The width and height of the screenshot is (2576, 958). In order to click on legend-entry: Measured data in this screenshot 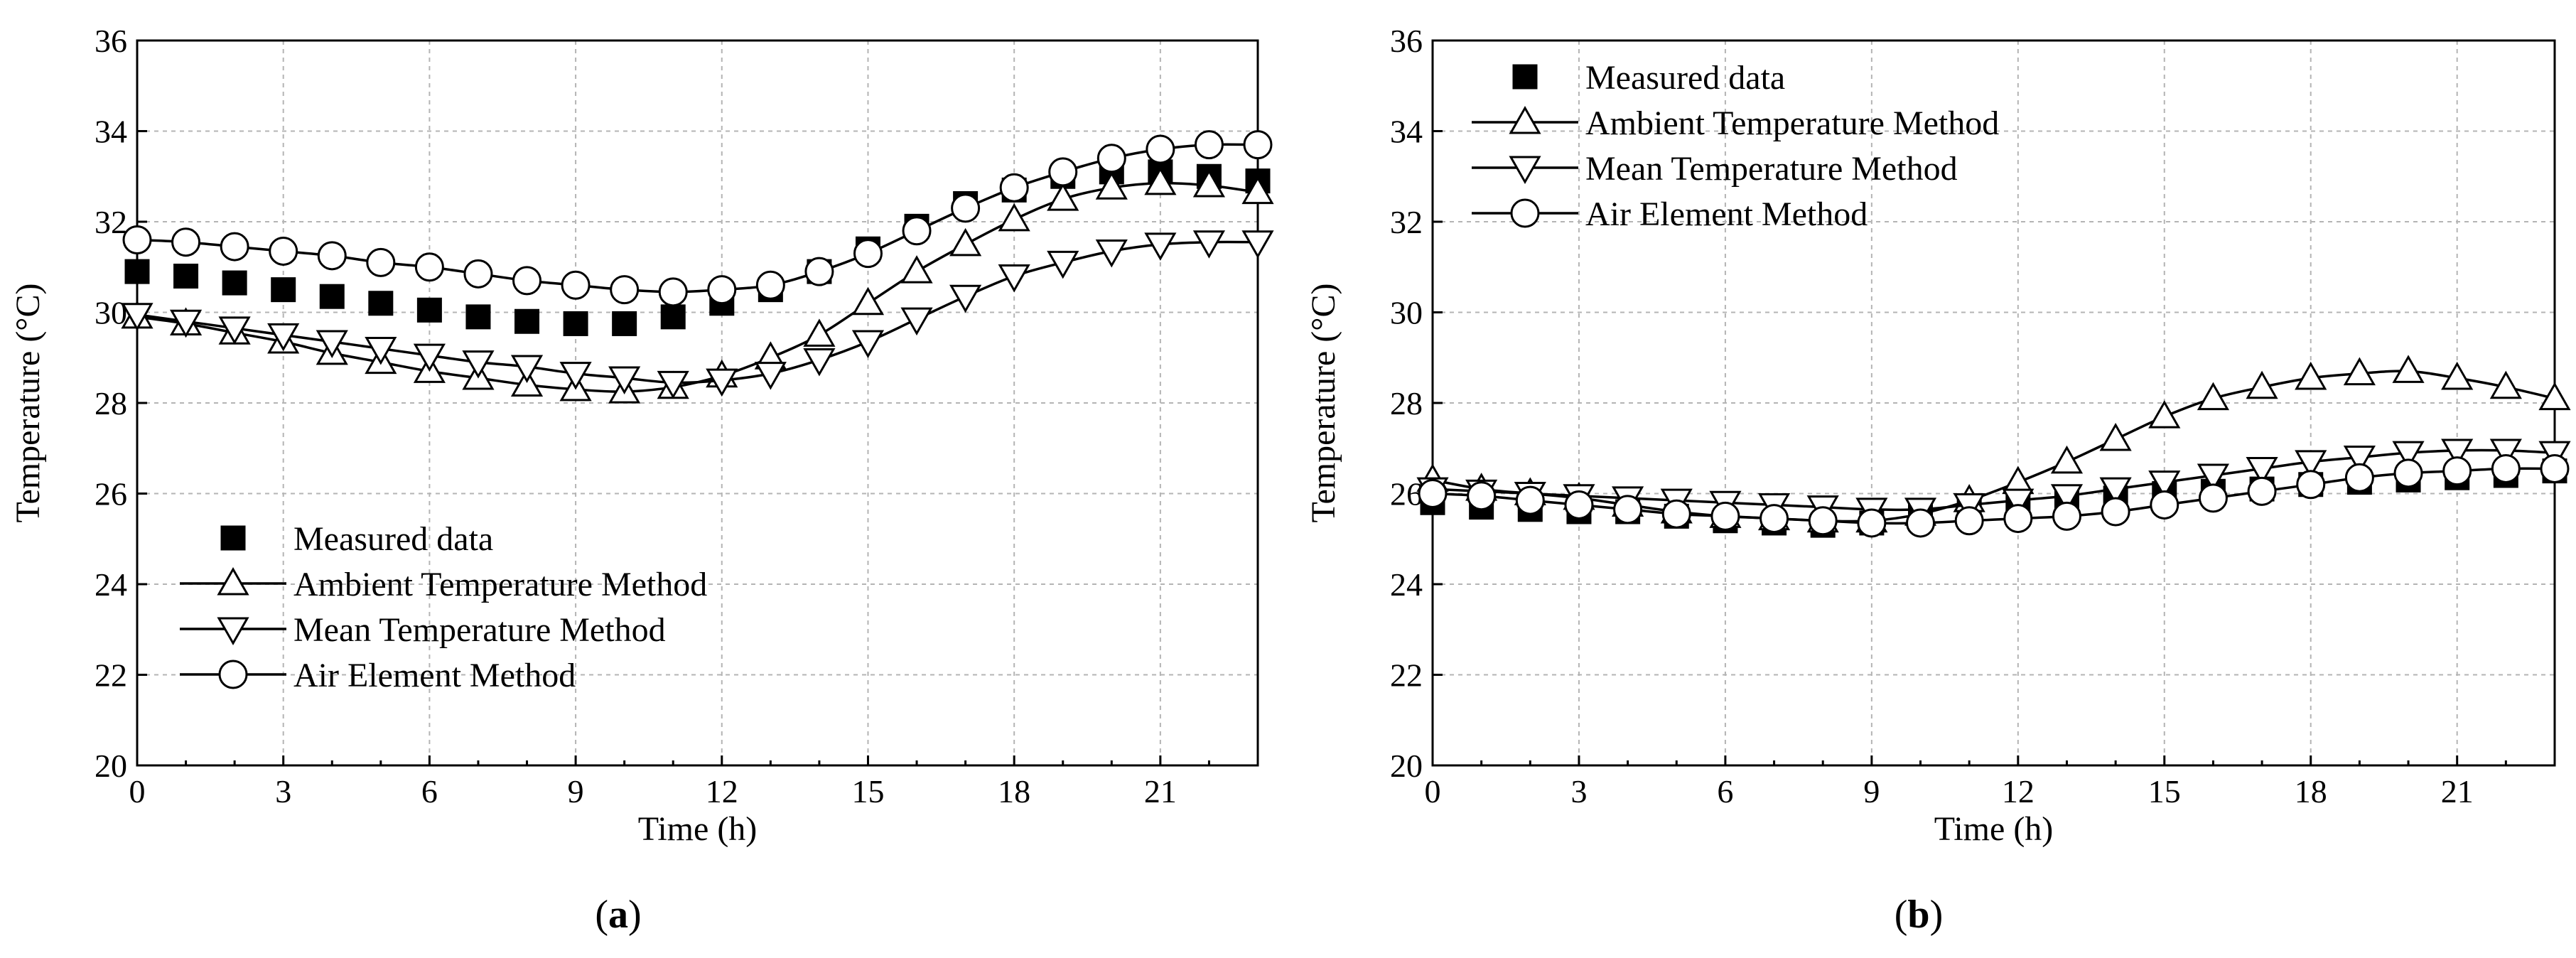, I will do `click(357, 539)`.